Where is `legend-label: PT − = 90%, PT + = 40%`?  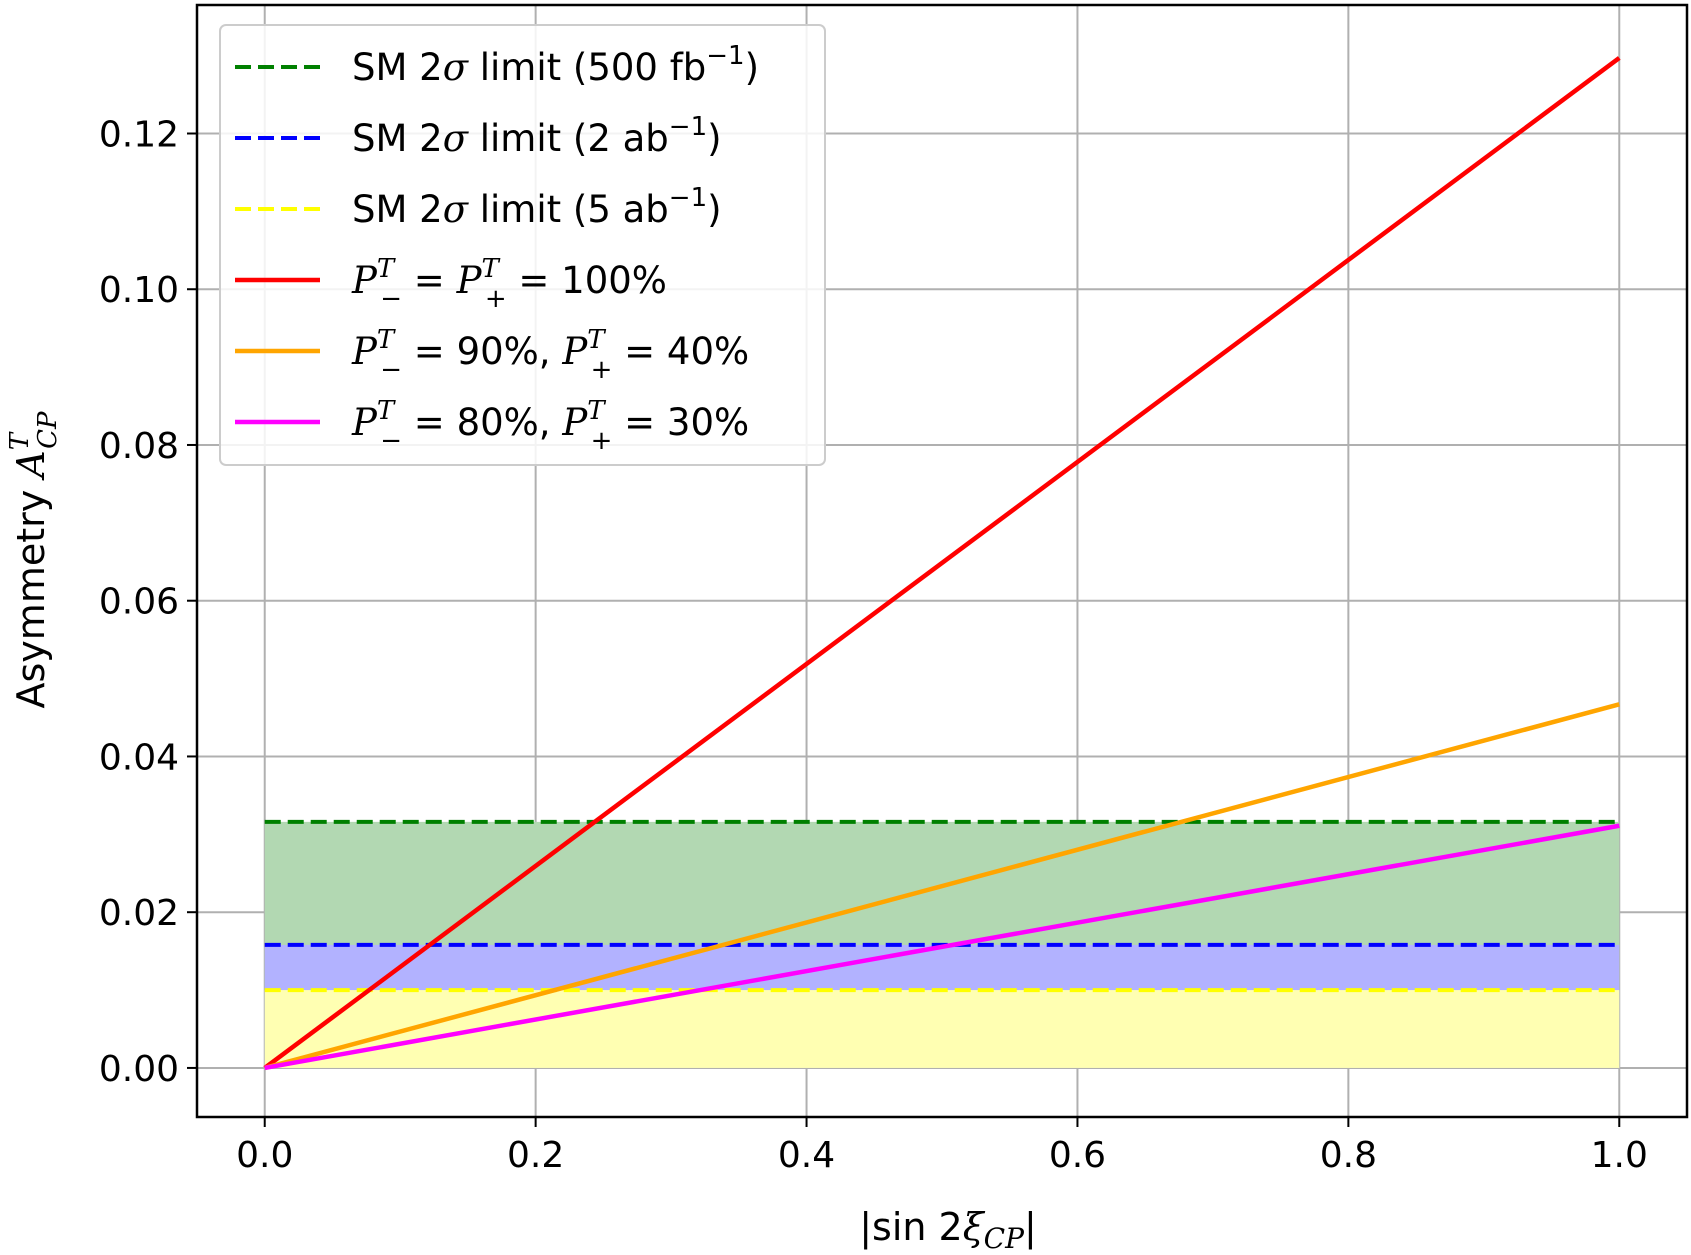
legend-label: PT − = 90%, PT + = 40% is located at coordinates (550, 355).